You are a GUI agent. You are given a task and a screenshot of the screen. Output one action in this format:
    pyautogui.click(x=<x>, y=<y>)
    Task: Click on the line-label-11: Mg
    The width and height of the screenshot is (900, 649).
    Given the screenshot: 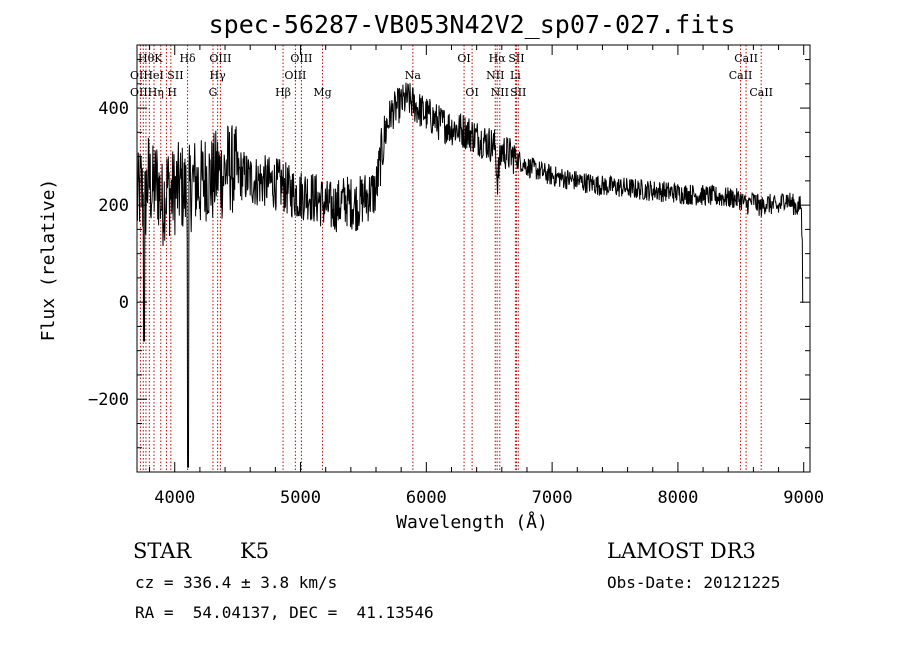 What is the action you would take?
    pyautogui.click(x=322, y=92)
    